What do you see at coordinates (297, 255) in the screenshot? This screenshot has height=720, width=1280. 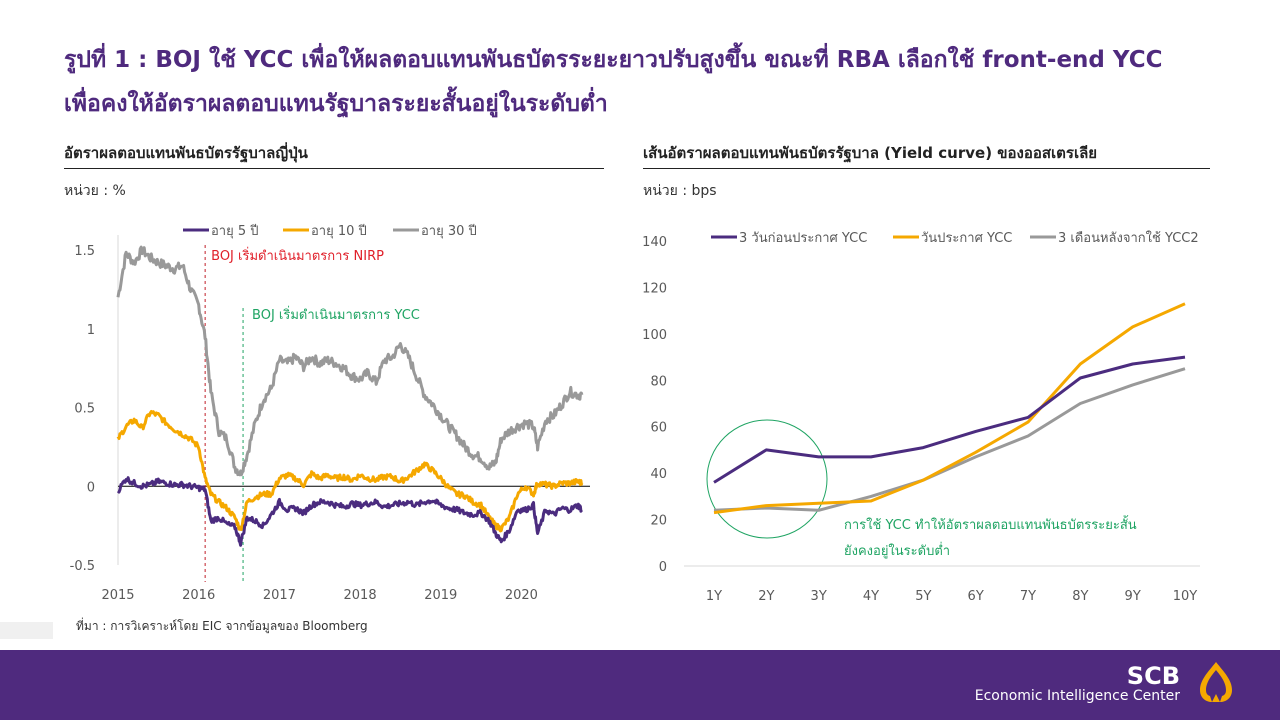 I see `nirp-annotation: BOJ เริ่มดำเนินมาตรการ NIRP` at bounding box center [297, 255].